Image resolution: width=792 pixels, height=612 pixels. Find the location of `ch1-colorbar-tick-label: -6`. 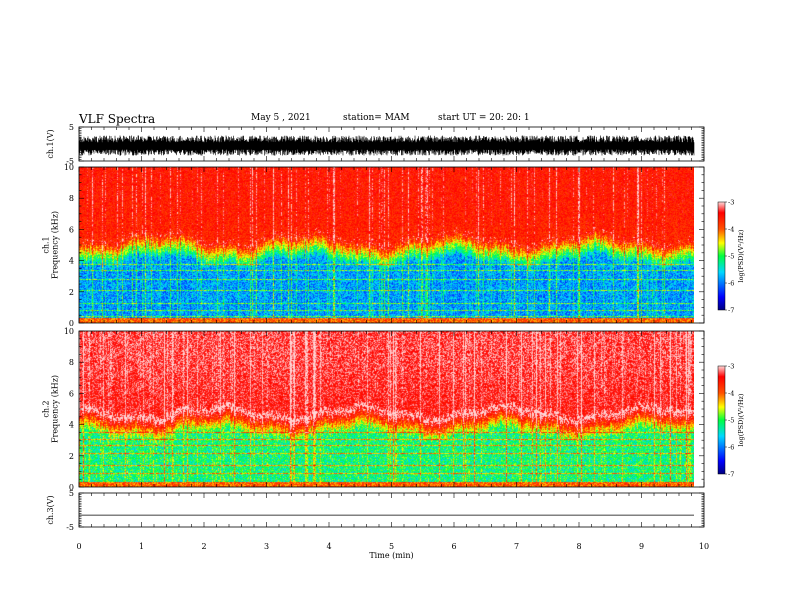

ch1-colorbar-tick-label: -6 is located at coordinates (731, 284).